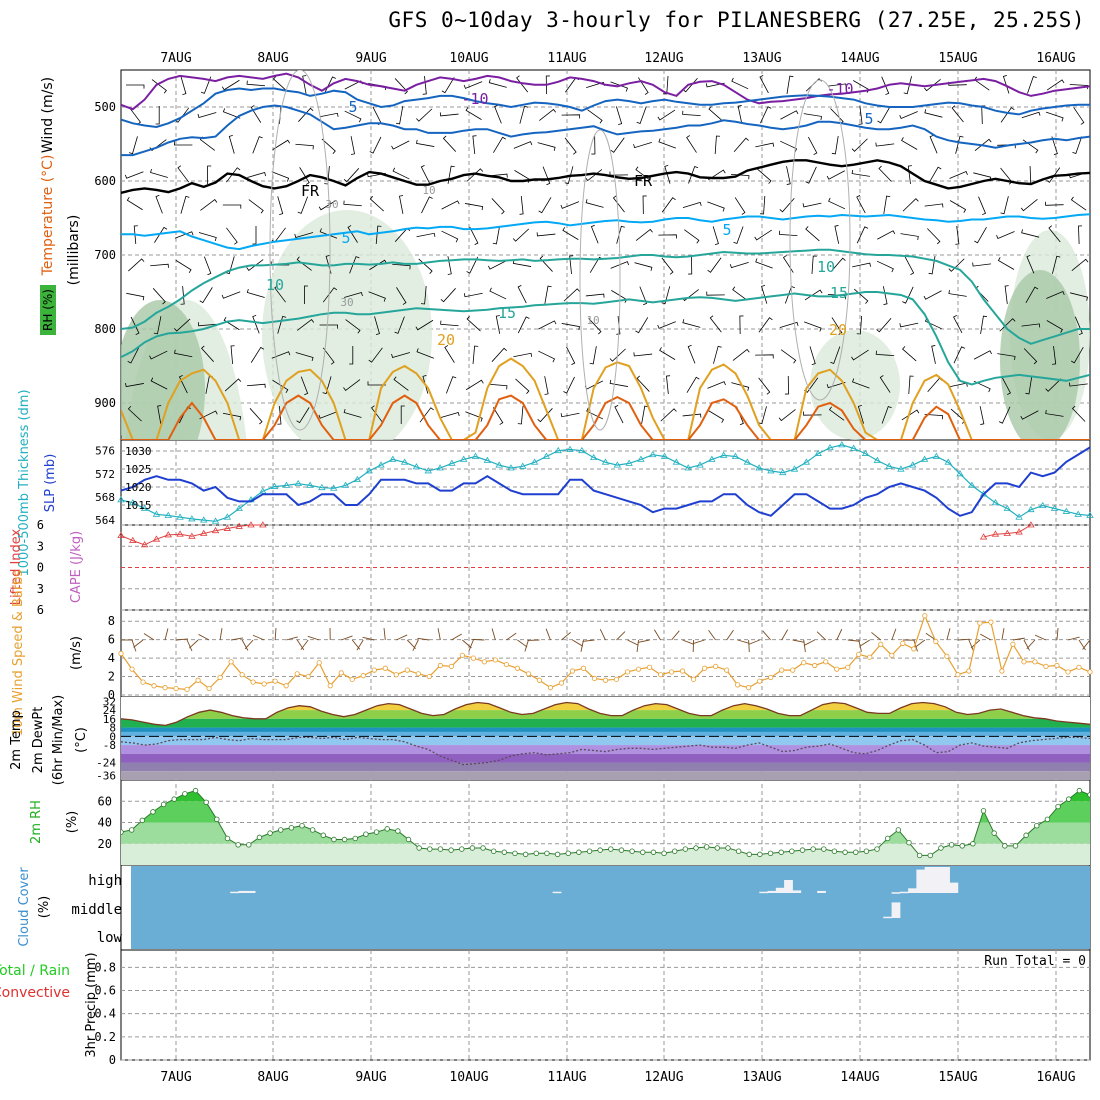 The width and height of the screenshot is (1100, 1100). I want to click on contour-label: 10, so click(428, 190).